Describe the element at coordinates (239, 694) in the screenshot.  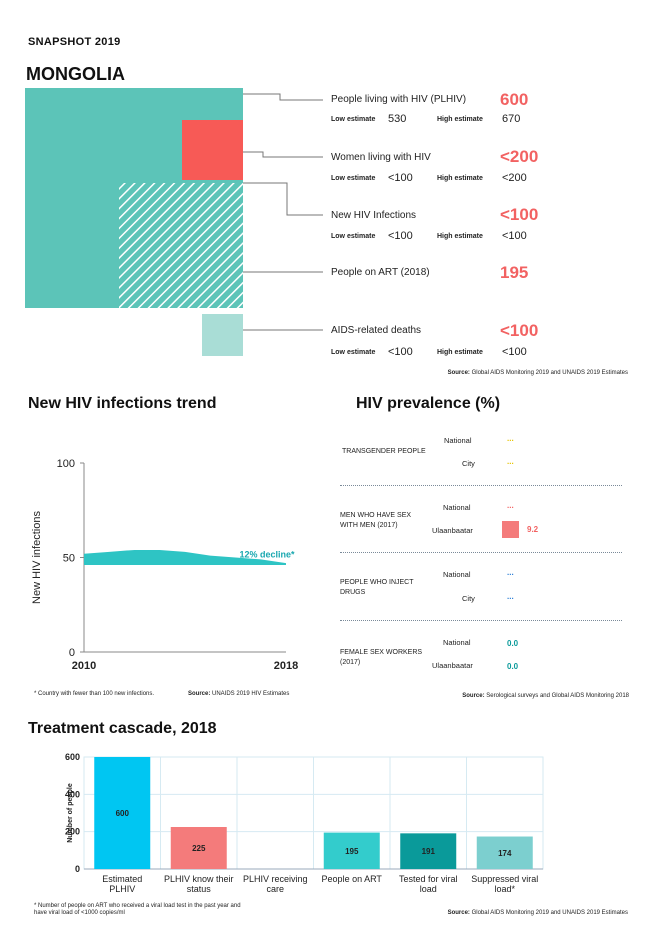
I see `trend-source: Source: UNAIDS 2019 HIV Estimates` at that location.